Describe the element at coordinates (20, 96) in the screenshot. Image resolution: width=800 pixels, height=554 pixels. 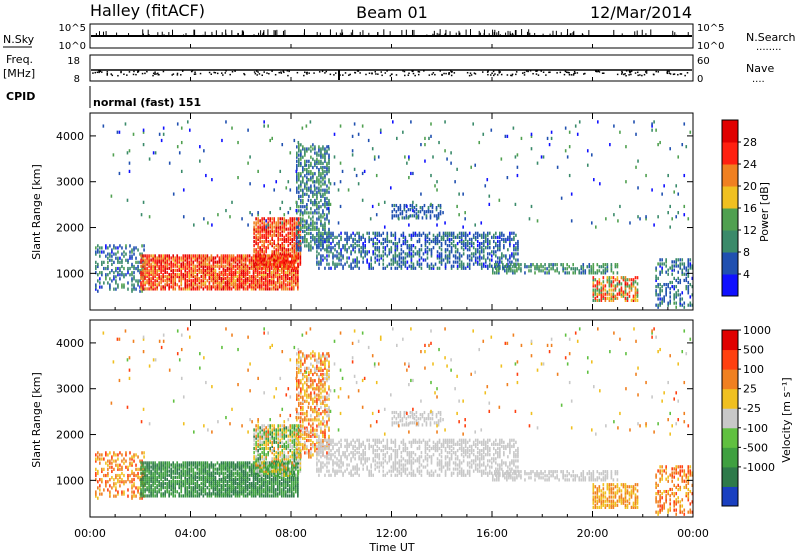
I see `cpid-label: CPID` at that location.